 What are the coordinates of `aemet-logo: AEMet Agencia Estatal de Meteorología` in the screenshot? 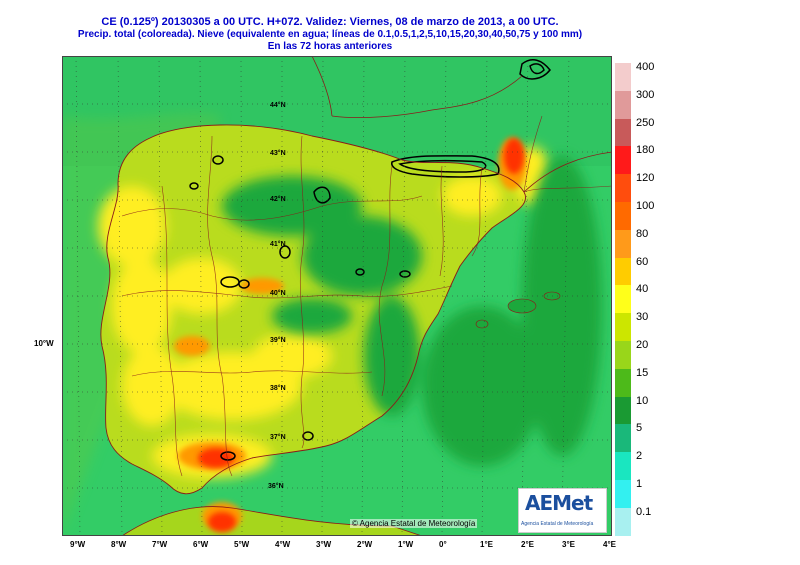 It's located at (562, 510).